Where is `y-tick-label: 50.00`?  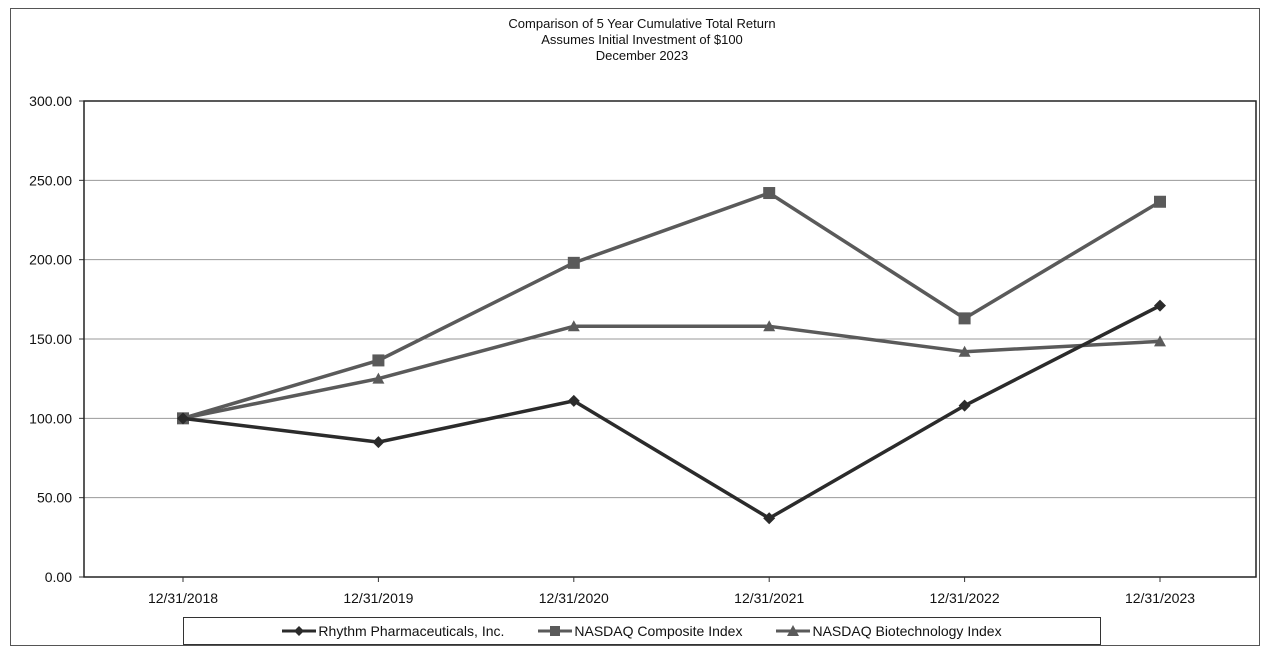 y-tick-label: 50.00 is located at coordinates (54, 498).